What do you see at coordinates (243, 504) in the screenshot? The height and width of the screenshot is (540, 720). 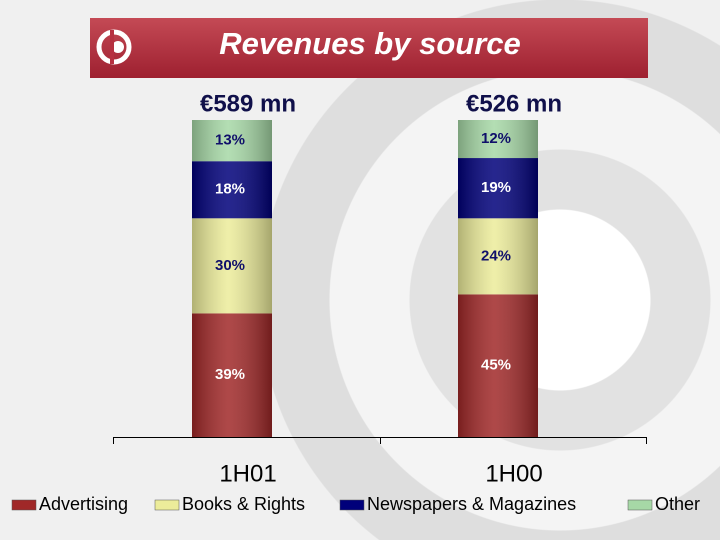 I see `legend-label: Books & Rights` at bounding box center [243, 504].